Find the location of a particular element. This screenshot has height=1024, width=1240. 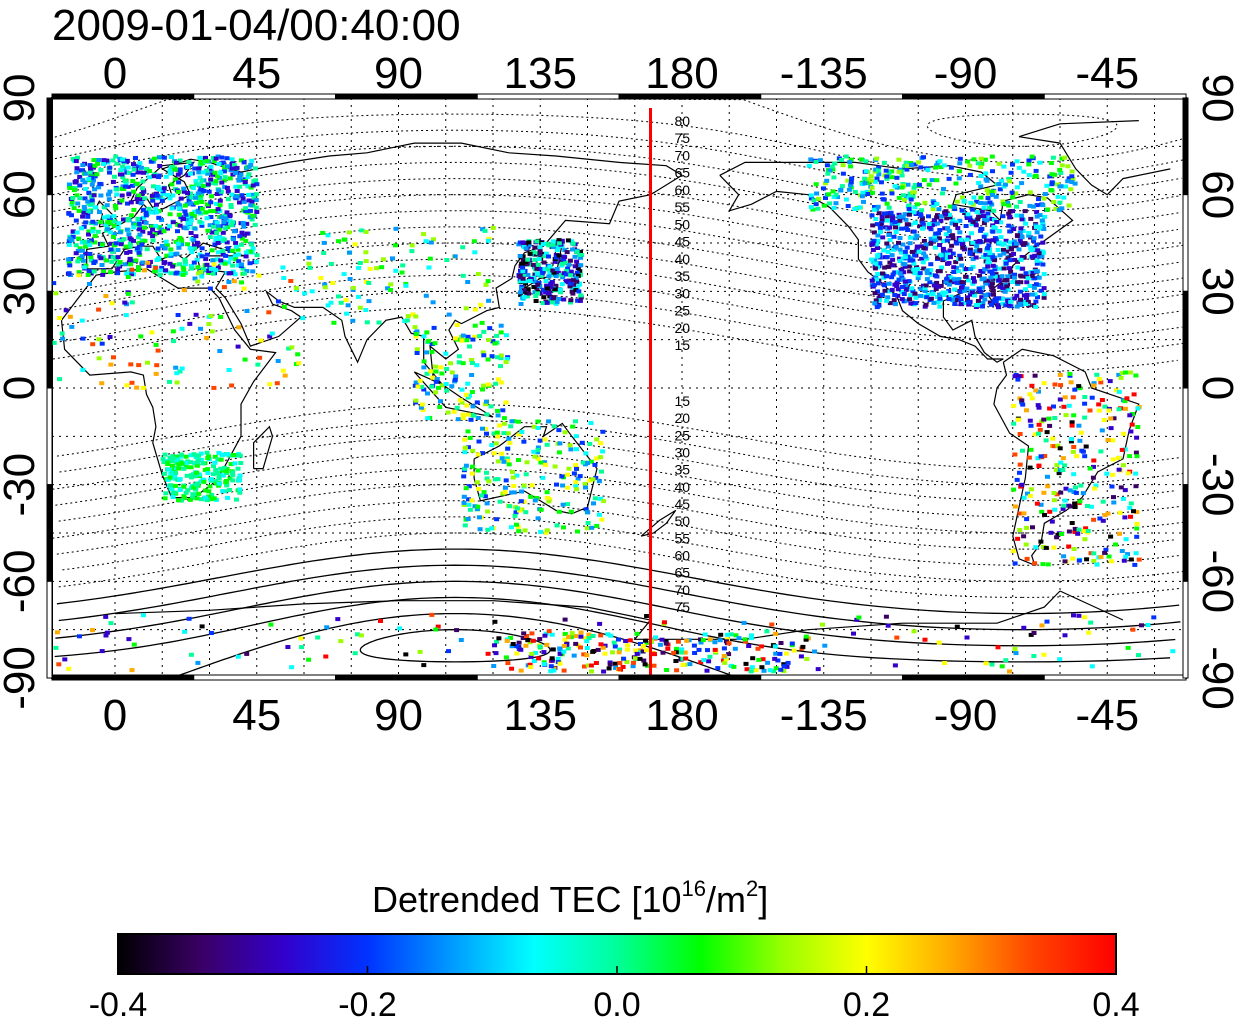

axis-bar-bottom is located at coordinates (973, 677).